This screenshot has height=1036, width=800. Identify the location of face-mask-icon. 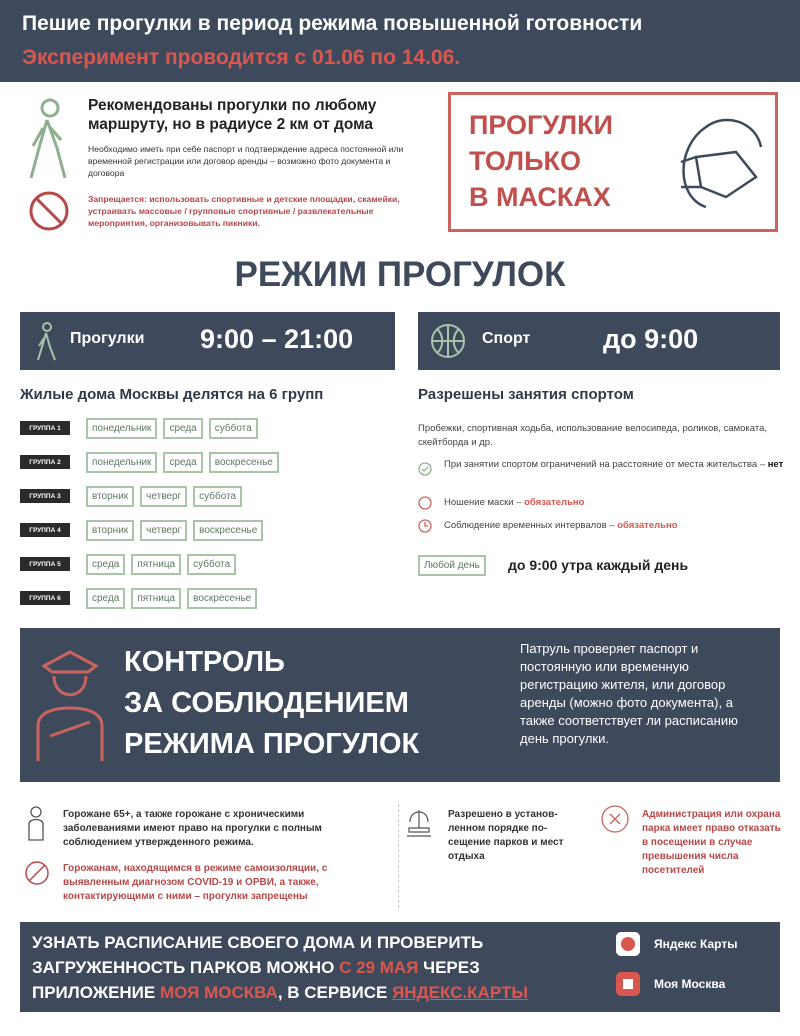
(721, 163).